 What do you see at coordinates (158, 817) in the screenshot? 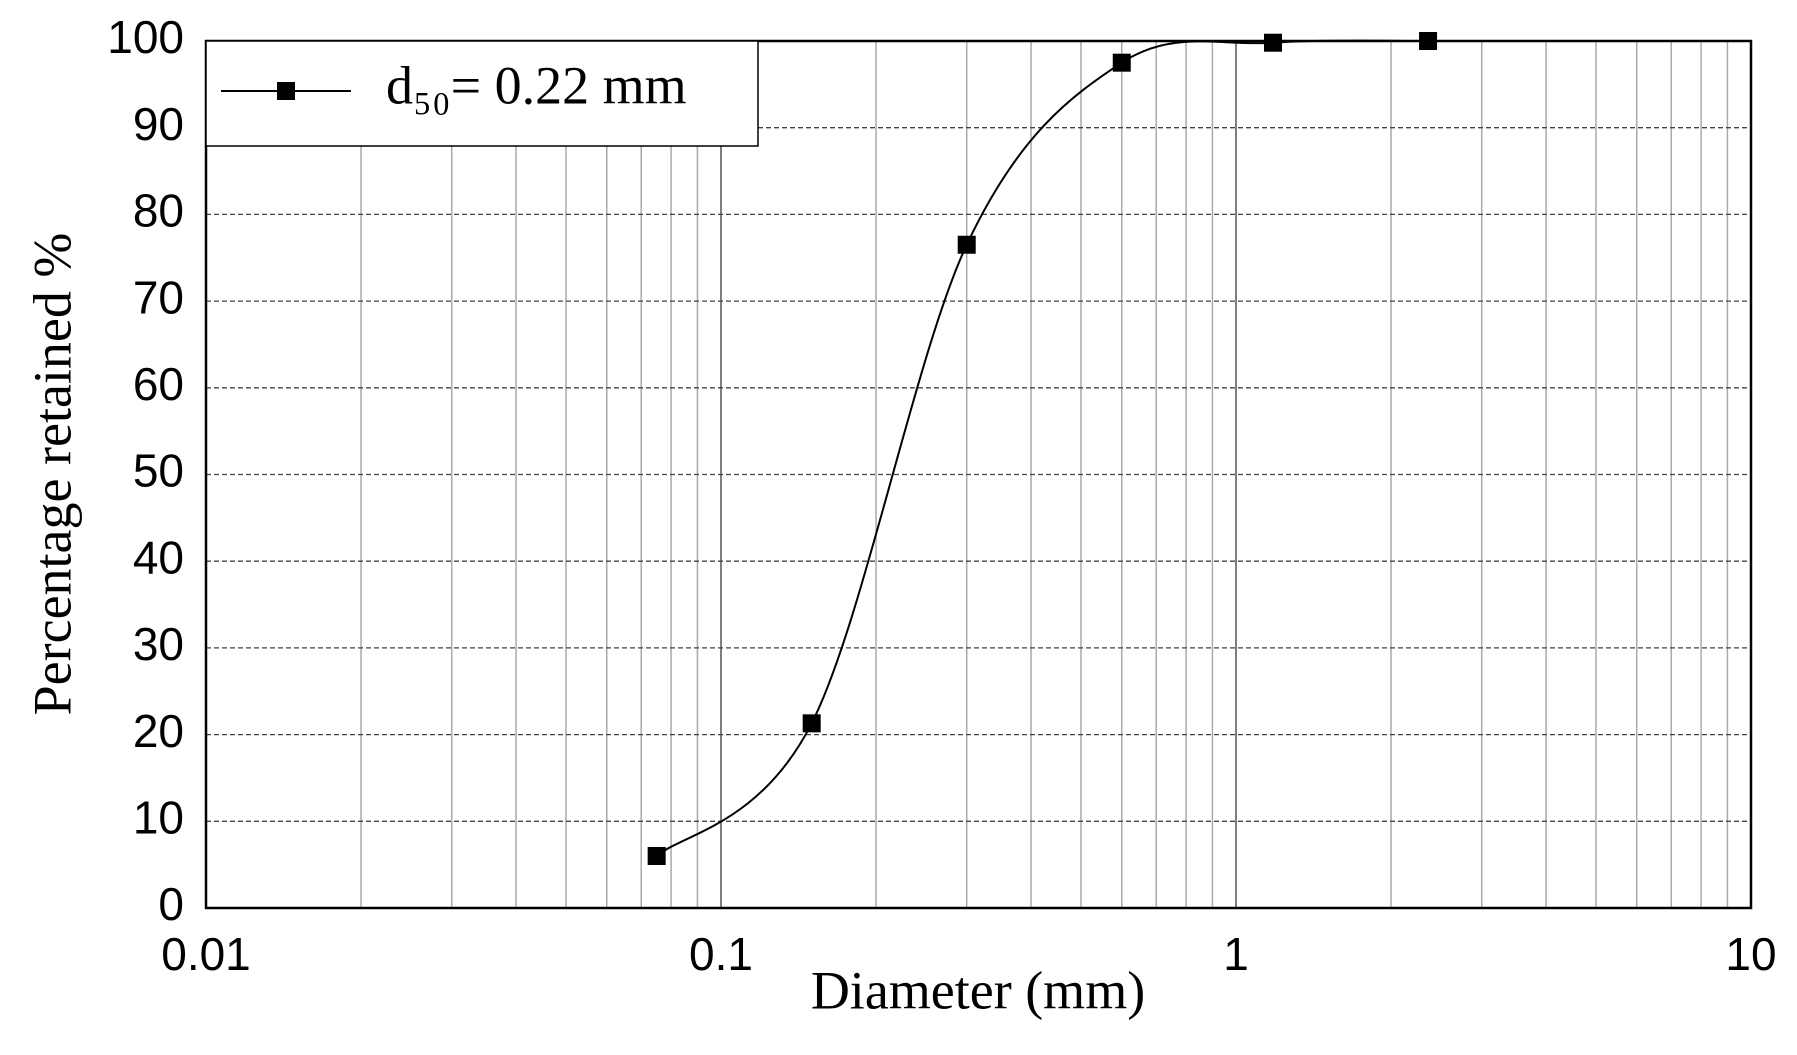
I see `y-tick-label: 10` at bounding box center [158, 817].